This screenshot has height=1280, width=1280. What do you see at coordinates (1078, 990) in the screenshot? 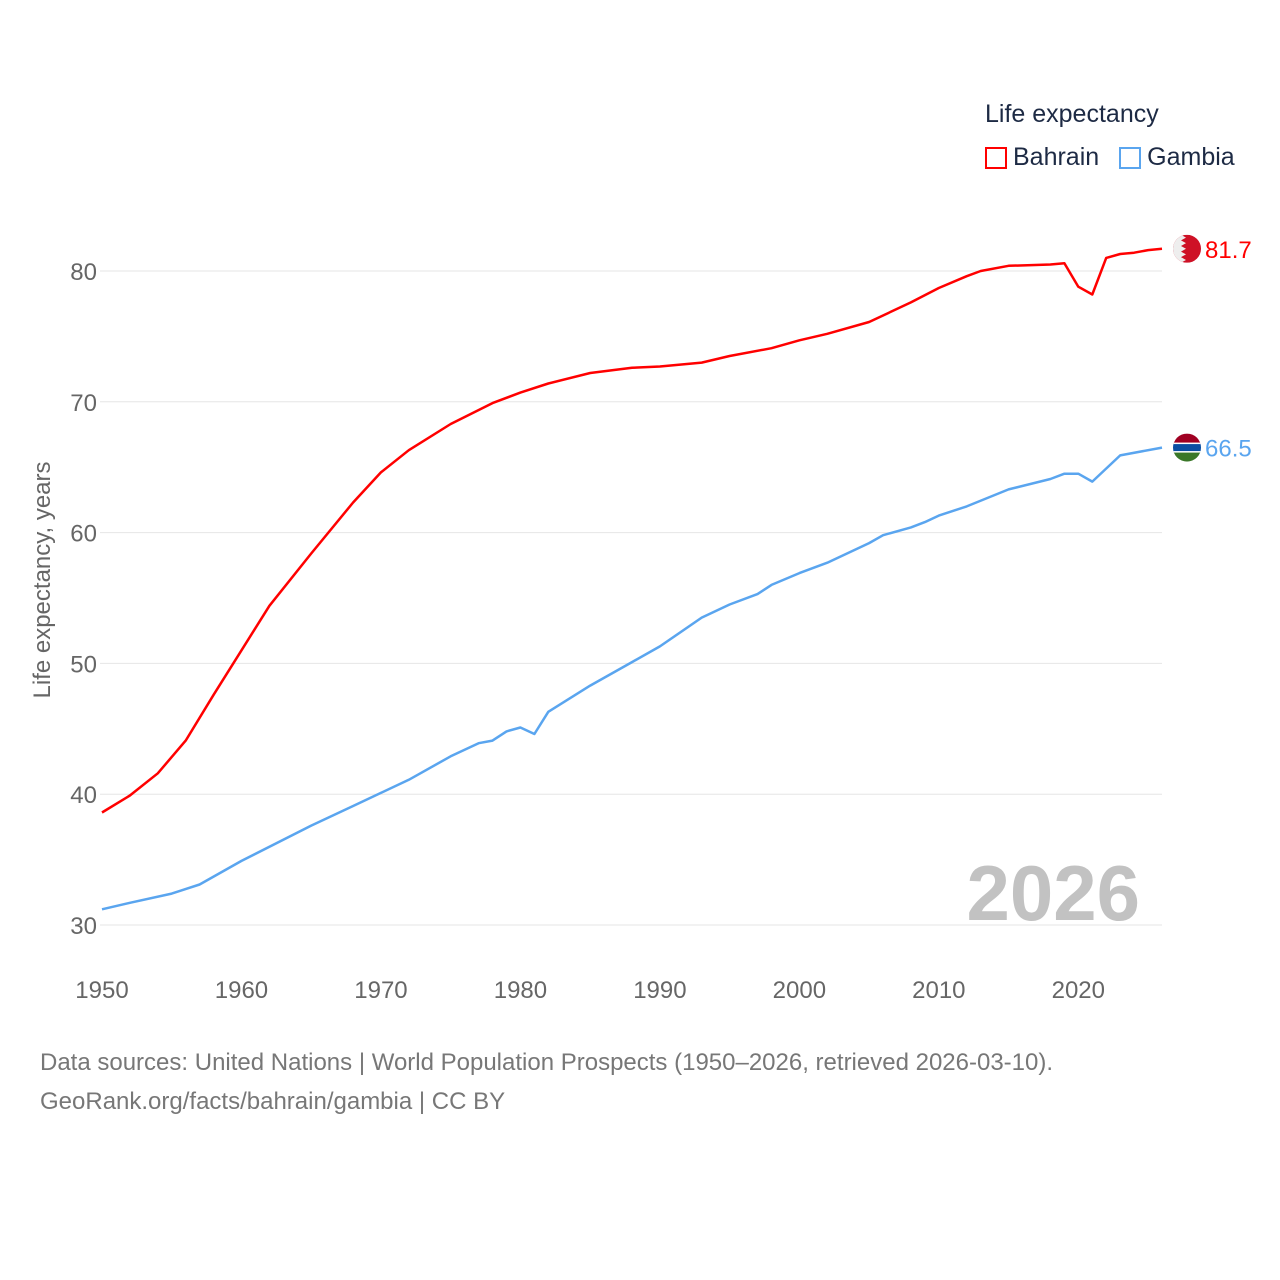
I see `x-tick-label: 2020` at bounding box center [1078, 990].